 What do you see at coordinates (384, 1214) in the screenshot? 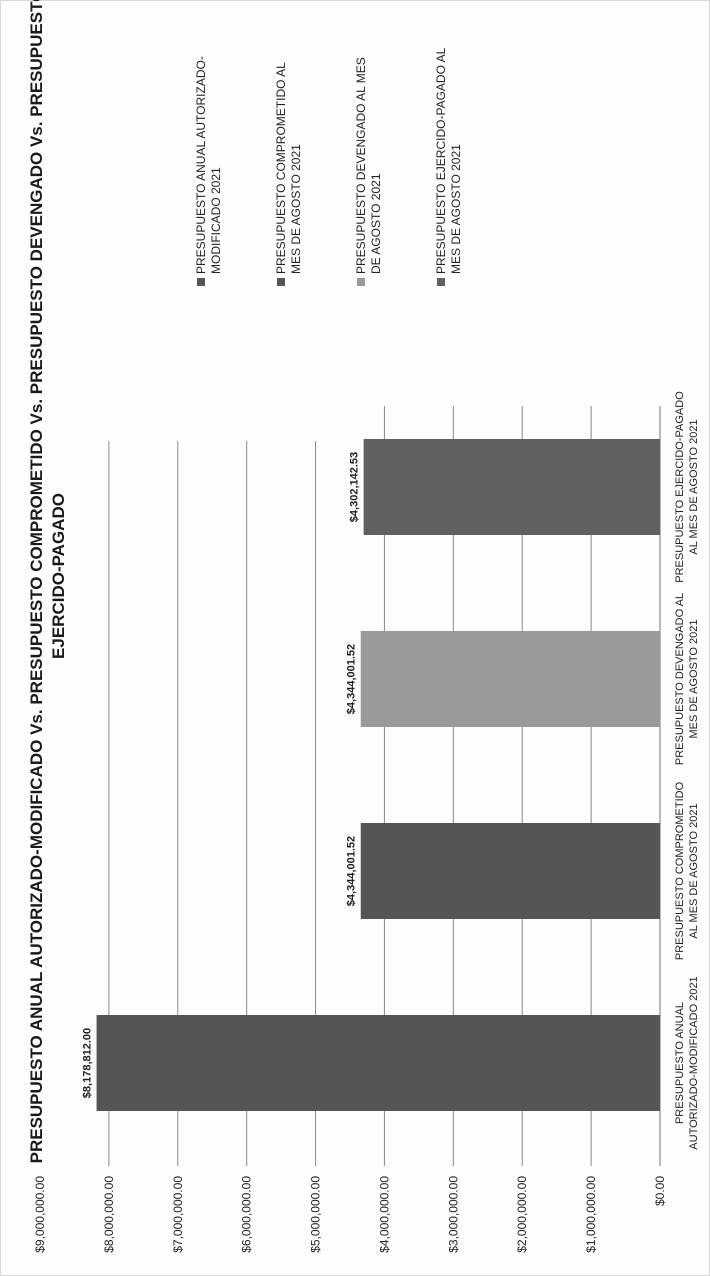
I see `y-tick-label-4: $4,000,000.00` at bounding box center [384, 1214].